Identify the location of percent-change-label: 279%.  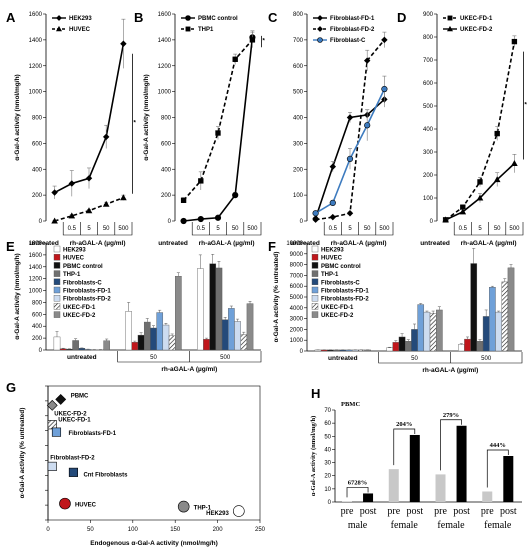
(451, 415).